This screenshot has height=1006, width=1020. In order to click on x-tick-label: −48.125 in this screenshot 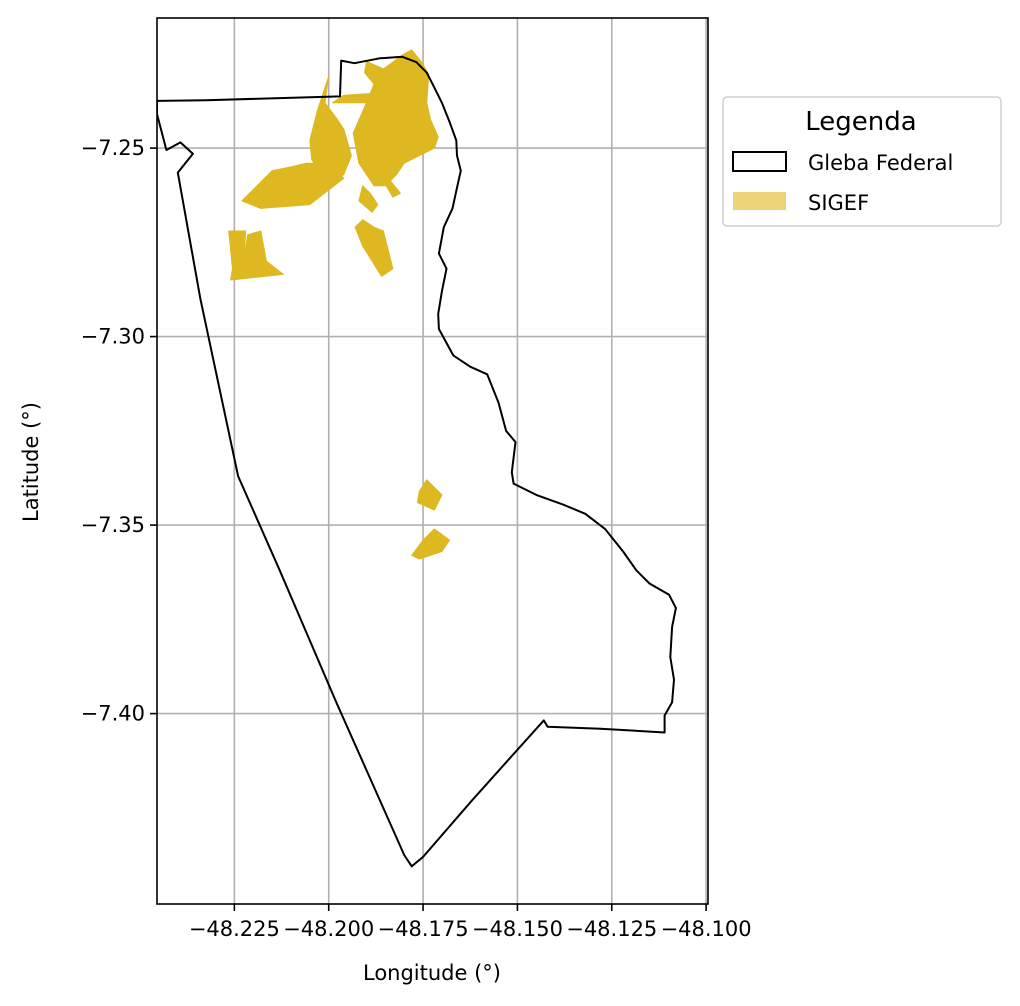, I will do `click(611, 929)`.